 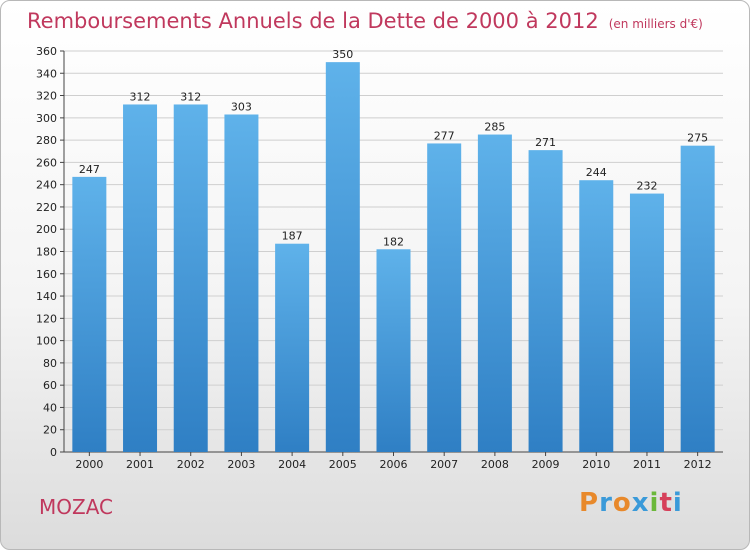 What do you see at coordinates (46, 140) in the screenshot?
I see `y-tick-label: 280` at bounding box center [46, 140].